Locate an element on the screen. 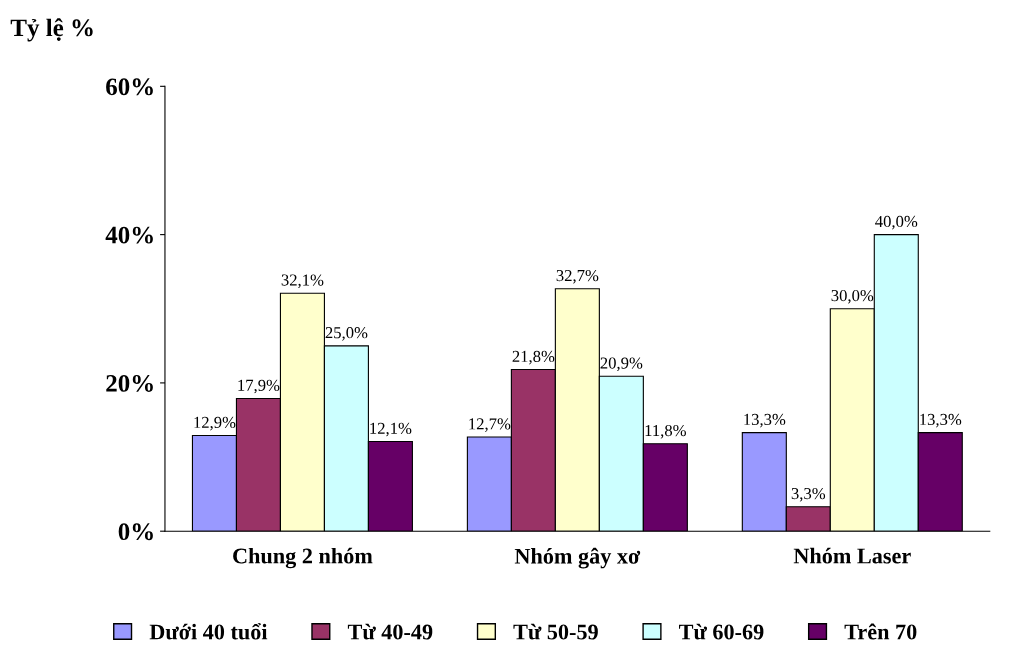  legend-label: Từ 60-69 is located at coordinates (721, 631).